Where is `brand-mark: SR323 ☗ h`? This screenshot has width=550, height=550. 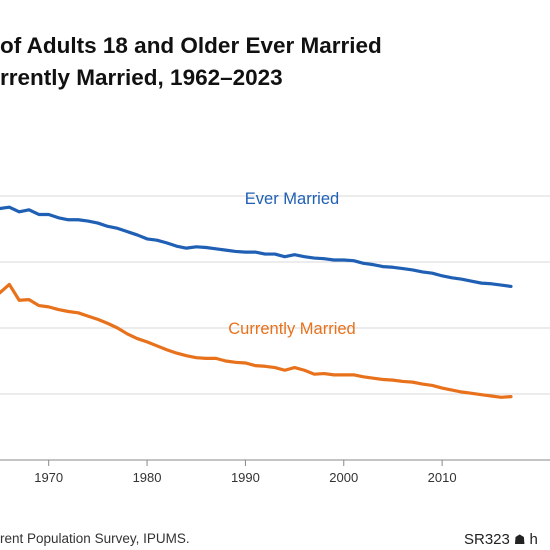
brand-mark: SR323 ☗ h is located at coordinates (501, 539).